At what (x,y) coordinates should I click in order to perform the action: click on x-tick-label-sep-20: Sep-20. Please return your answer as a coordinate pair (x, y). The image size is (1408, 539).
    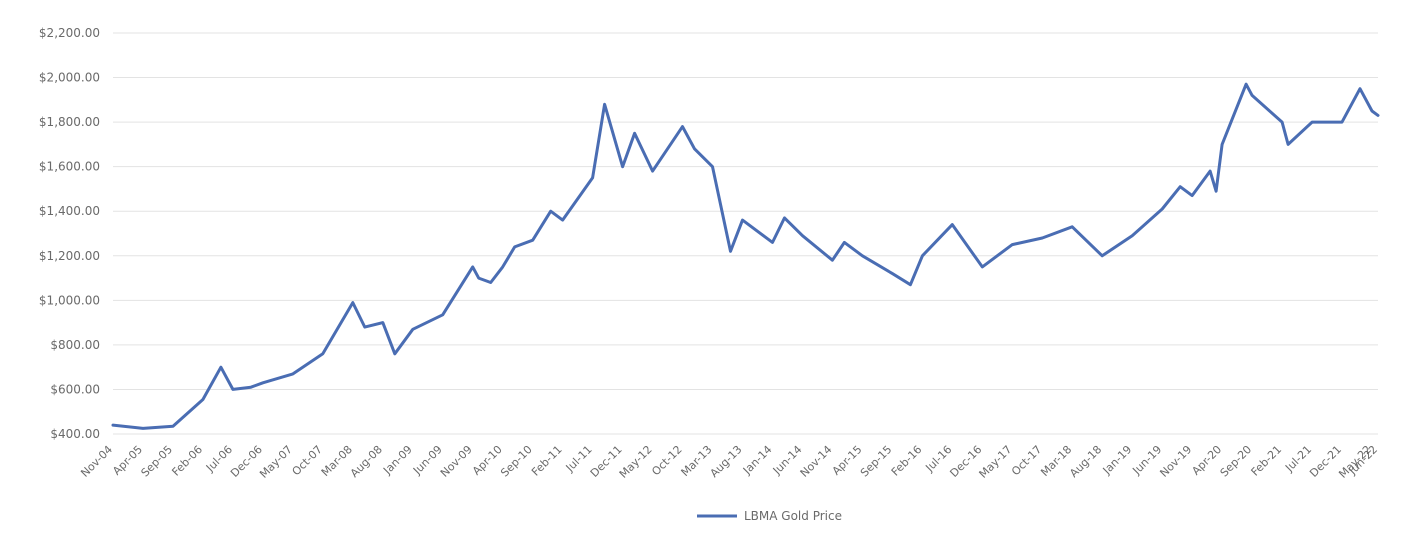
    Looking at the image, I should click on (1236, 461).